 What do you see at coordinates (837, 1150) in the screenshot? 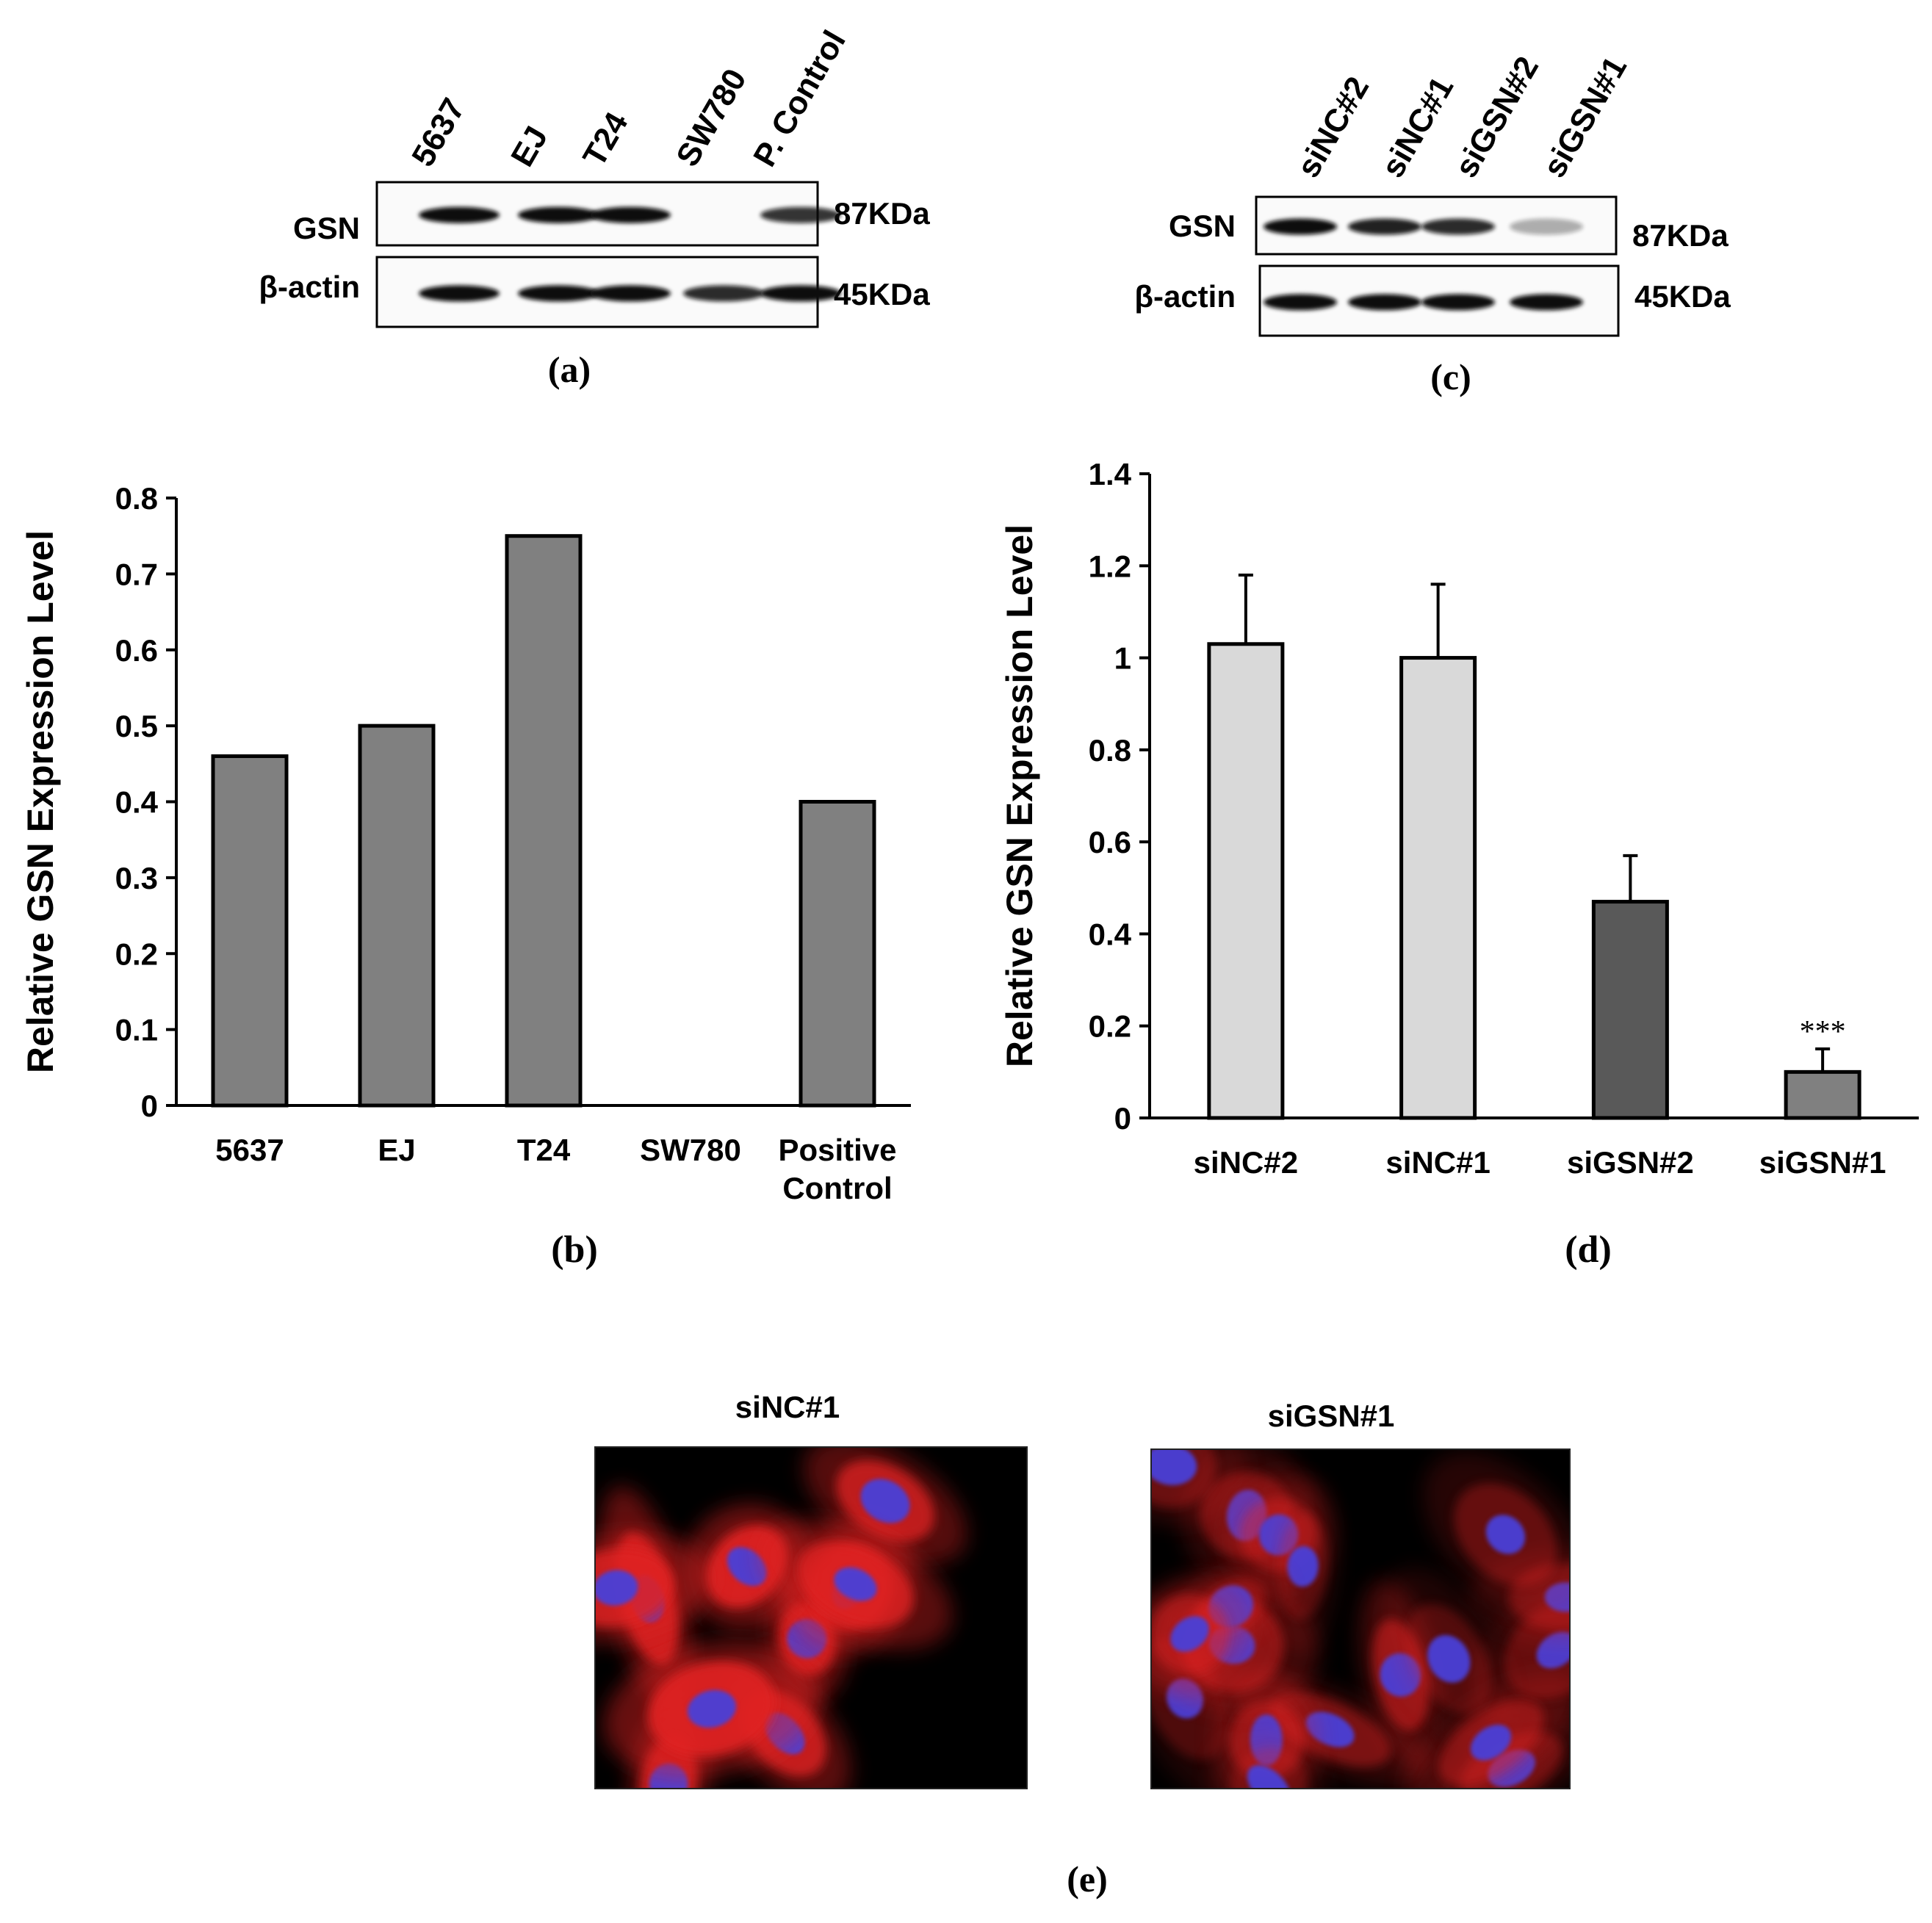
I see `x-tick-label: Positive` at bounding box center [837, 1150].